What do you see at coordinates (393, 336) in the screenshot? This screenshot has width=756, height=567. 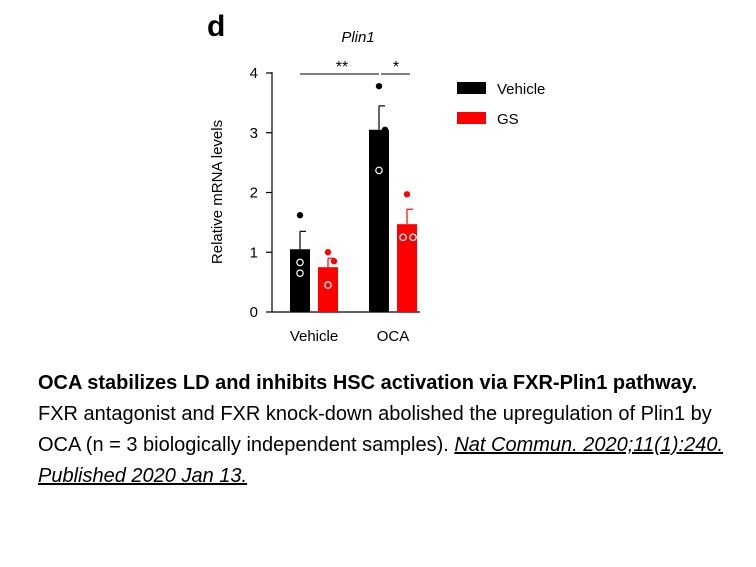 I see `x-tick-label: OCA` at bounding box center [393, 336].